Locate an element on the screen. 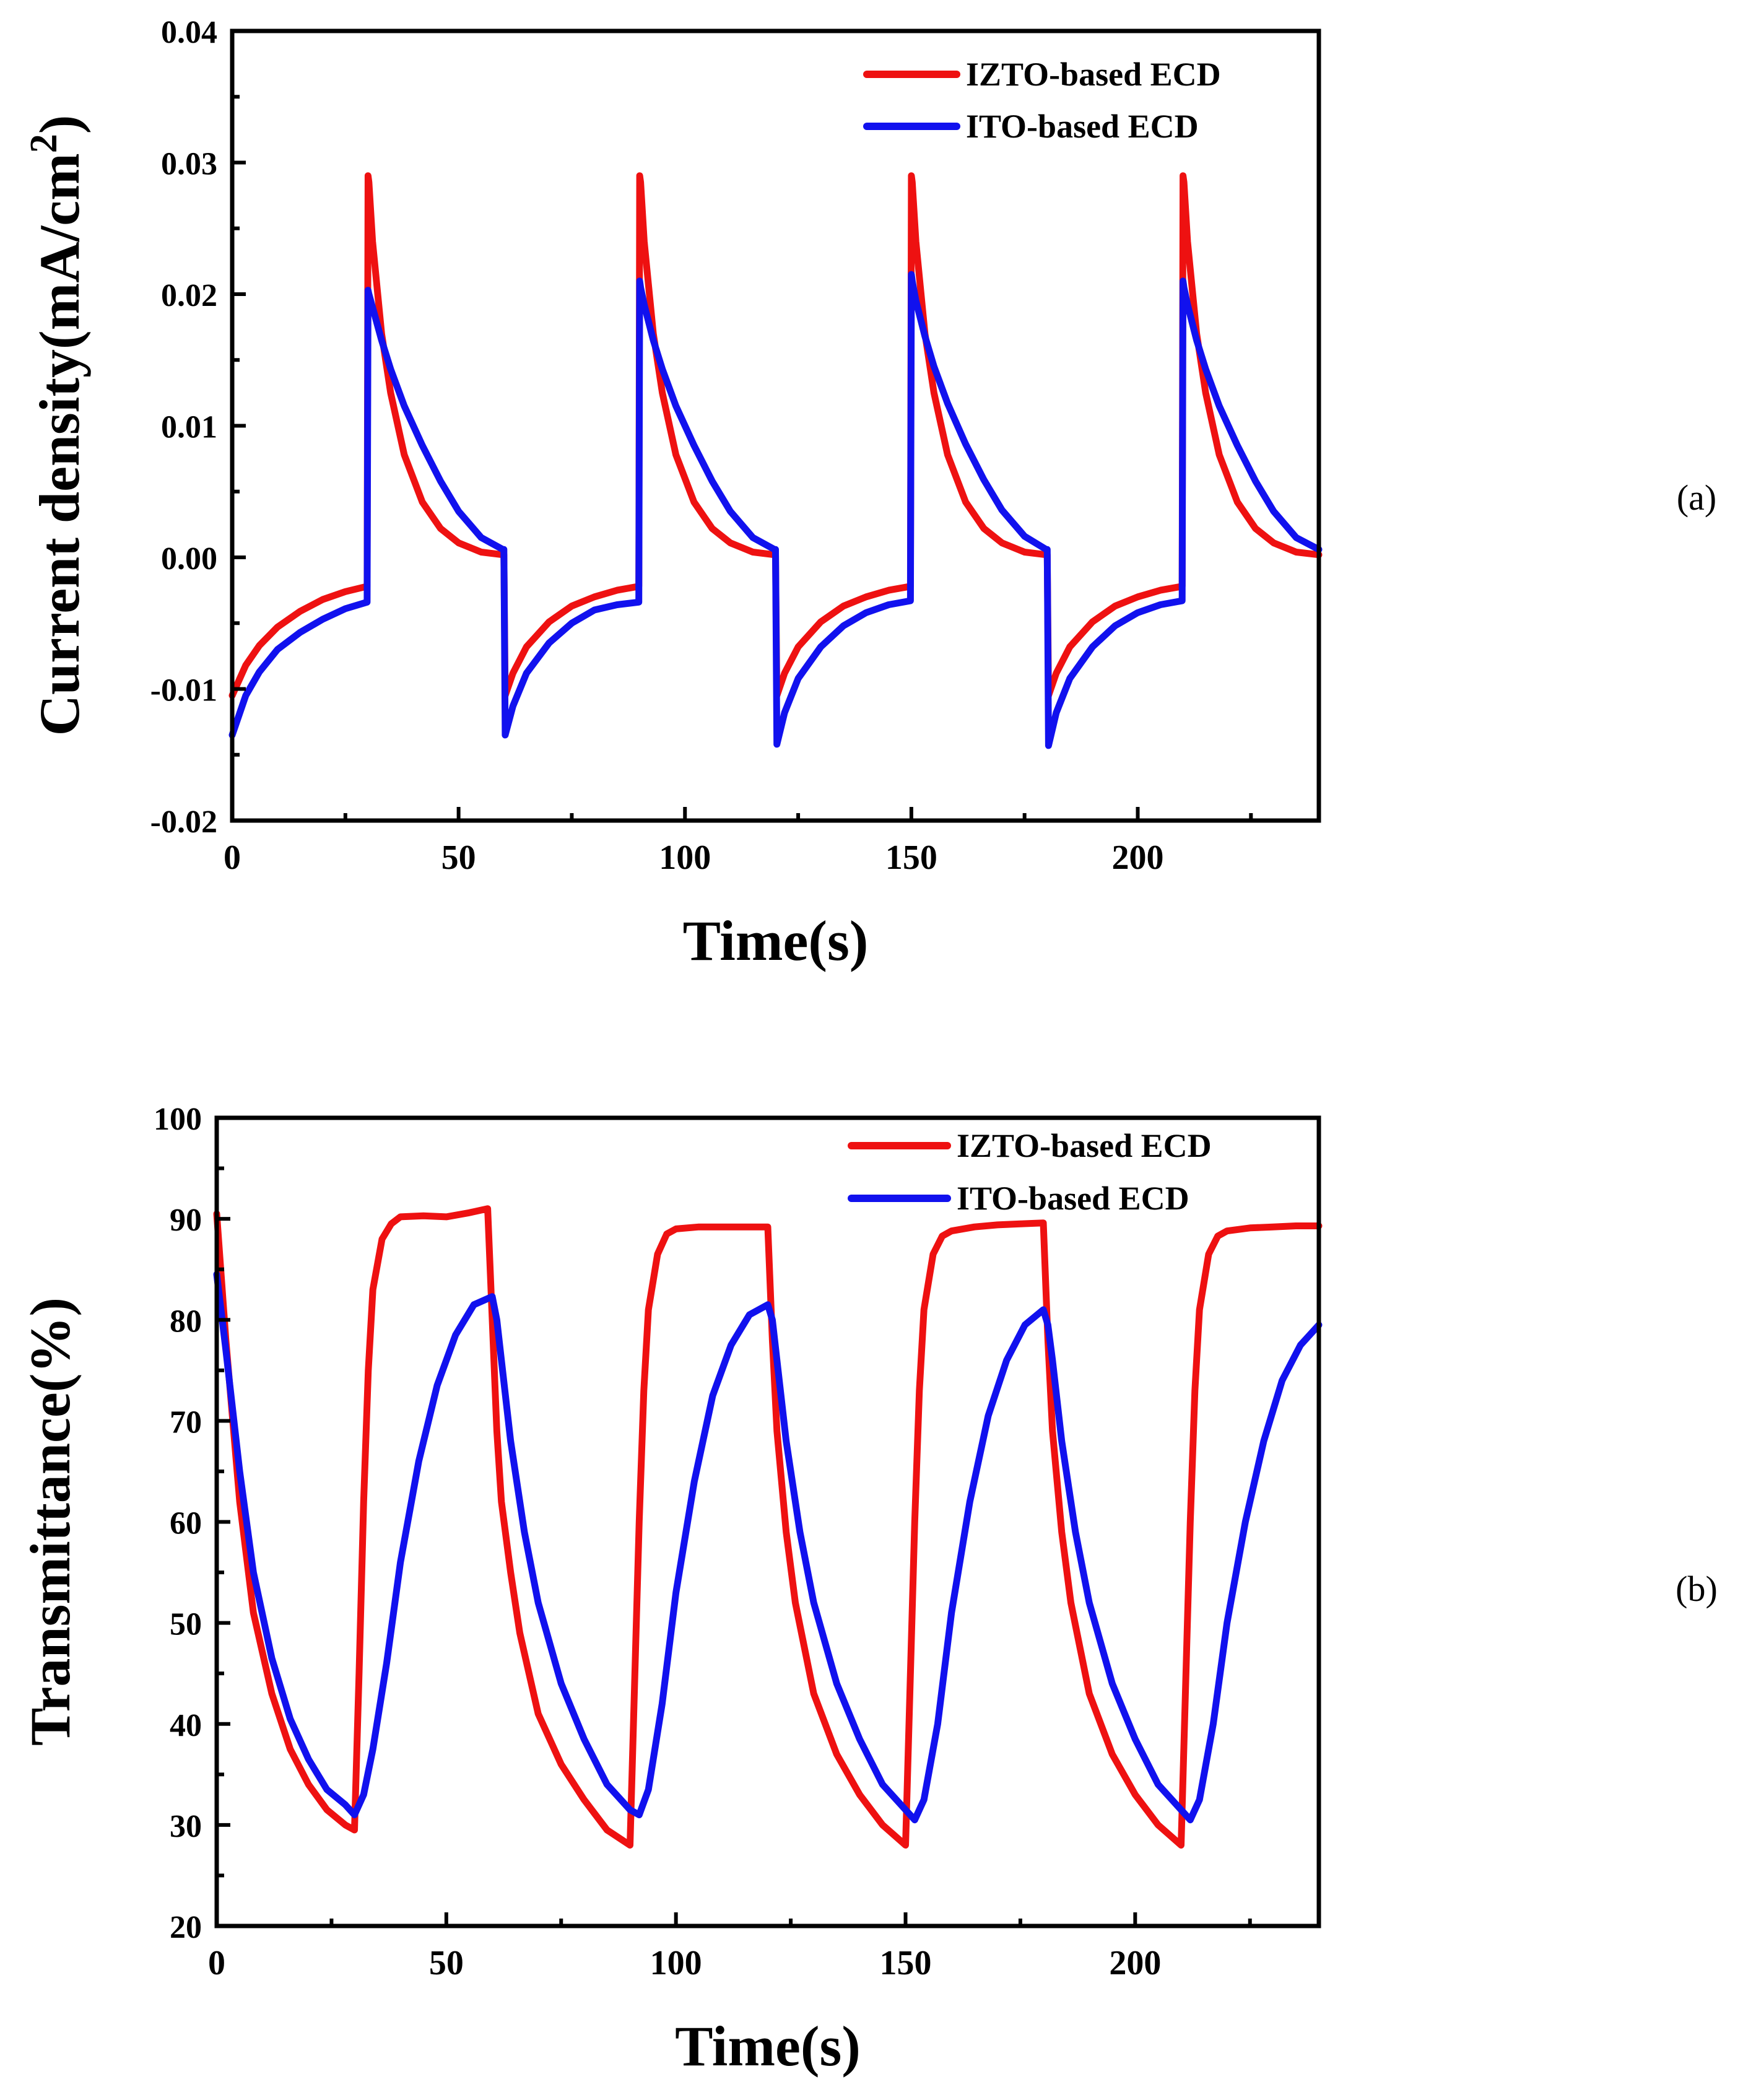 The width and height of the screenshot is (1743, 2100). y-tick-label: 0.01 is located at coordinates (189, 427).